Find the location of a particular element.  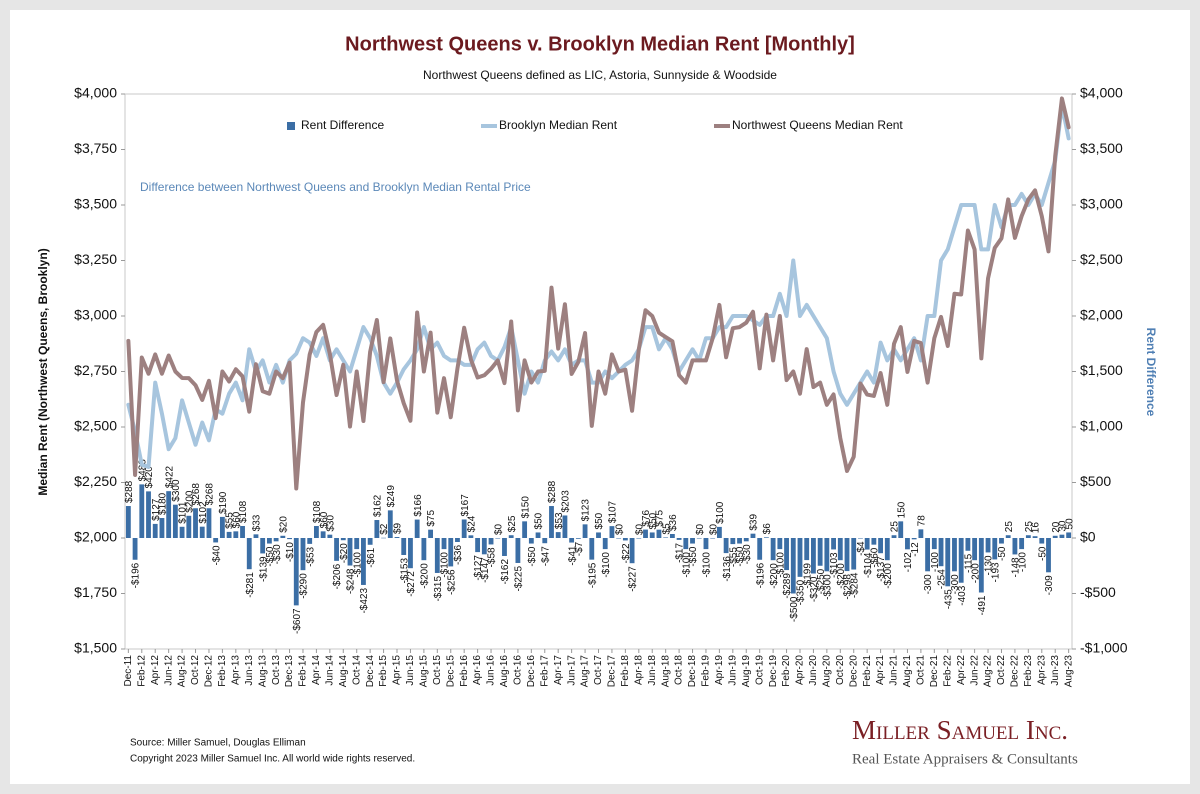

x-tick-label: Apr-16 is located at coordinates (477, 670).